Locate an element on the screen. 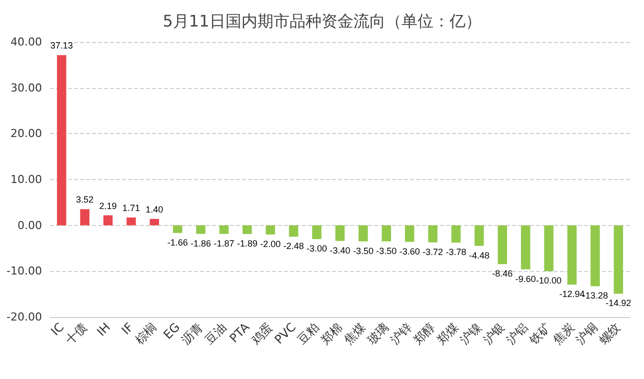  data-label: -3.72 is located at coordinates (433, 251).